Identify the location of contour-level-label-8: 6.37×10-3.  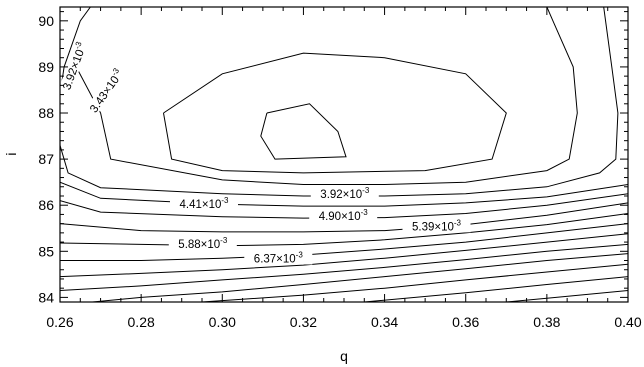
(278, 258).